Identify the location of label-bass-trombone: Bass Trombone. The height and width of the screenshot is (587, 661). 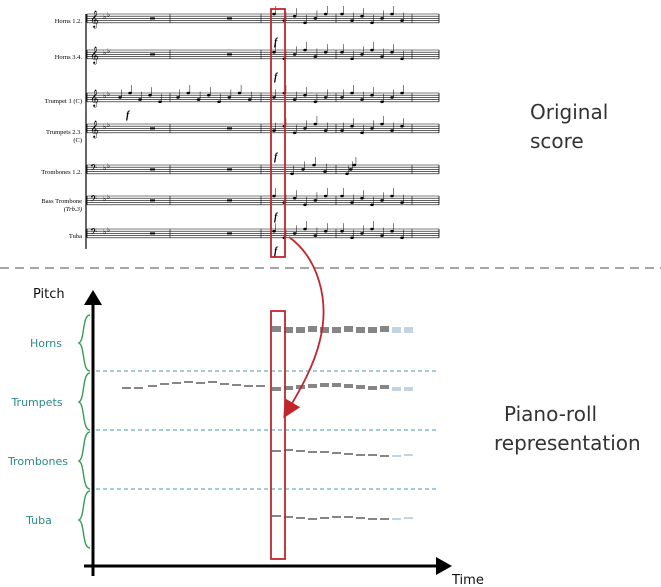
(61, 201).